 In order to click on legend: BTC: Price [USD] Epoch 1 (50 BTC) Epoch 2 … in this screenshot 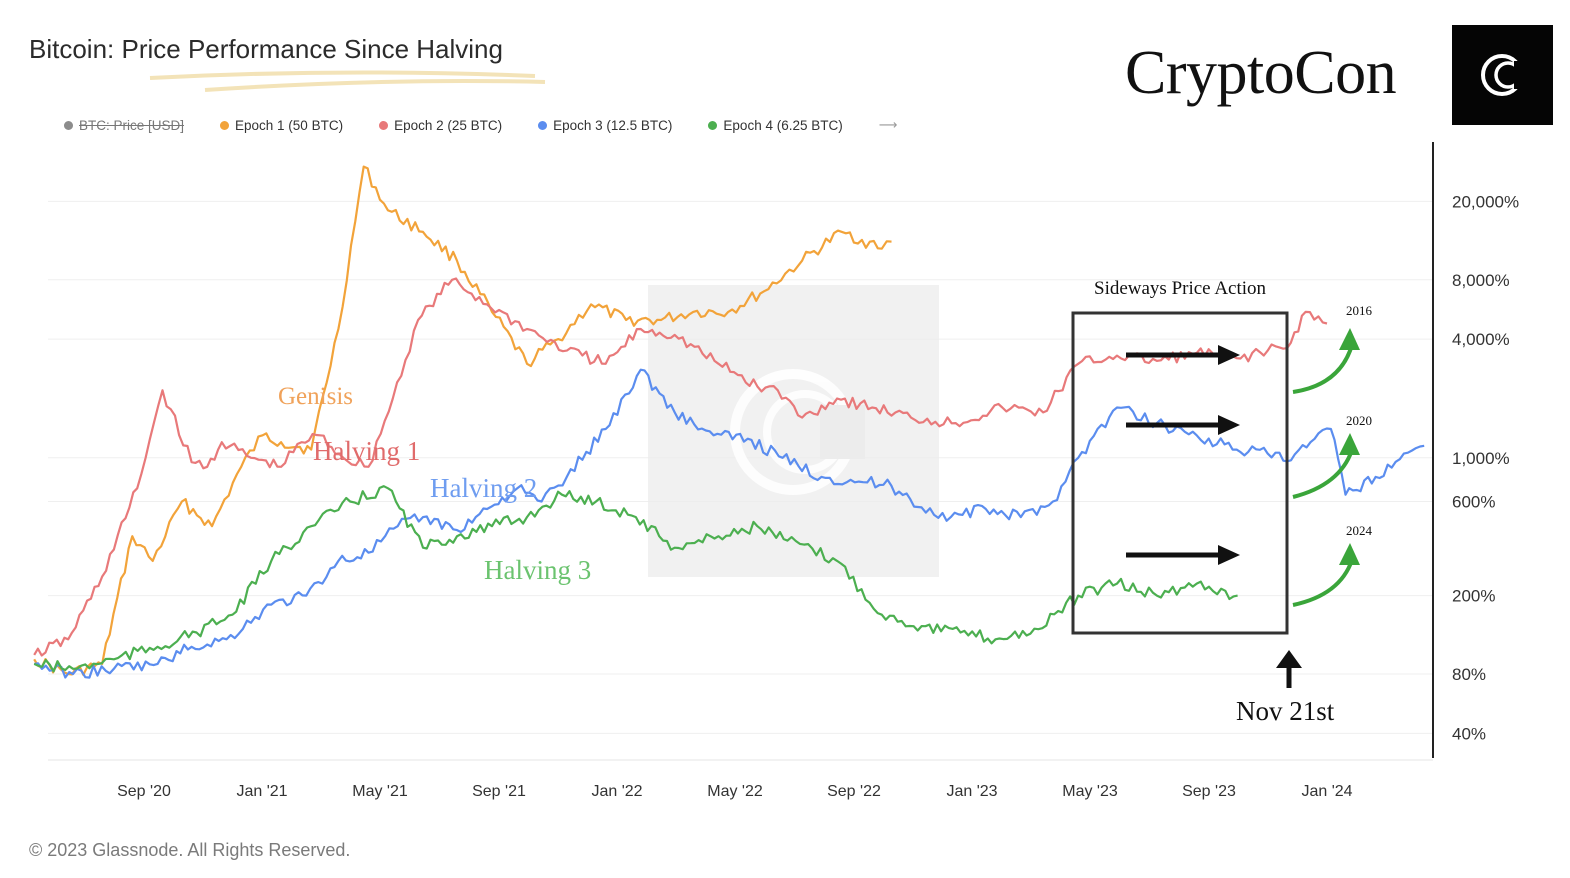, I will do `click(480, 125)`.